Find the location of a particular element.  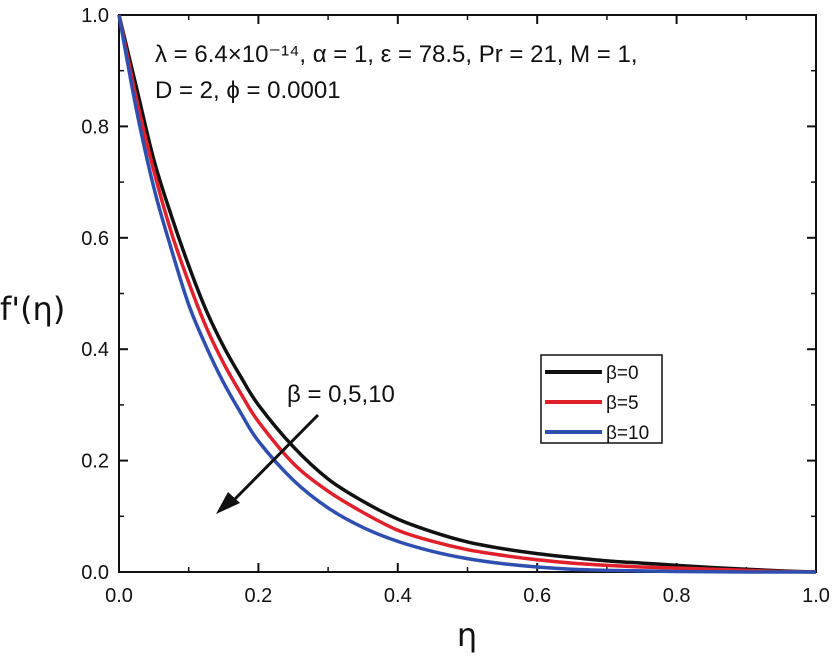

x-tick-label: 0.2 is located at coordinates (258, 596).